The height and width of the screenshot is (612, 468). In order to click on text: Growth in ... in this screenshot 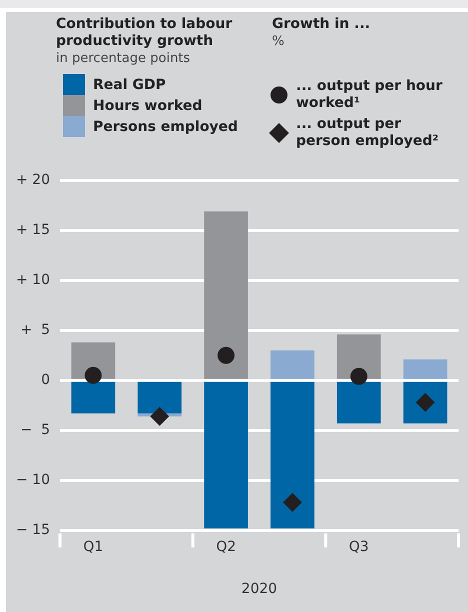, I will do `click(321, 24)`.